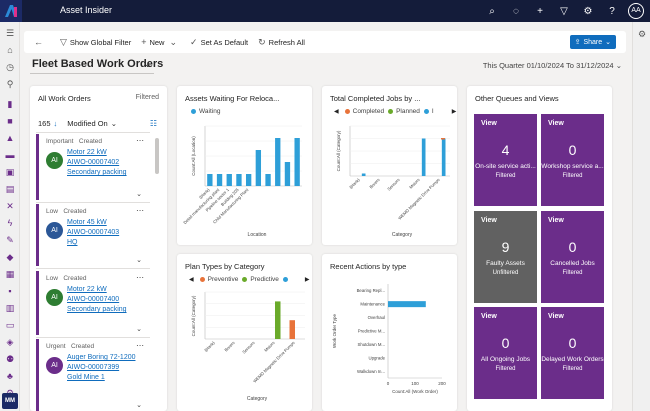 The height and width of the screenshot is (411, 650). I want to click on location-link: HQ, so click(72, 242).